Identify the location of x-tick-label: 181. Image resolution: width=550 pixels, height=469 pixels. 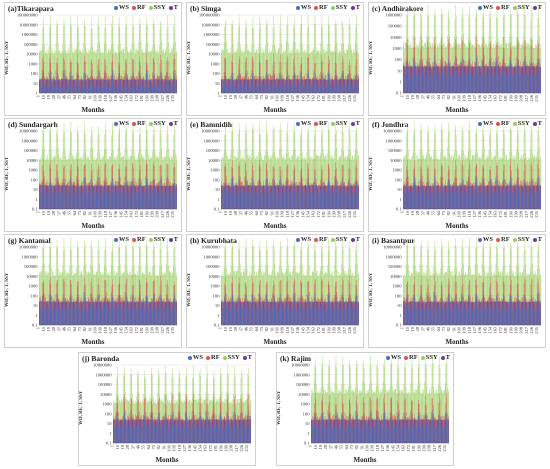
(505, 98).